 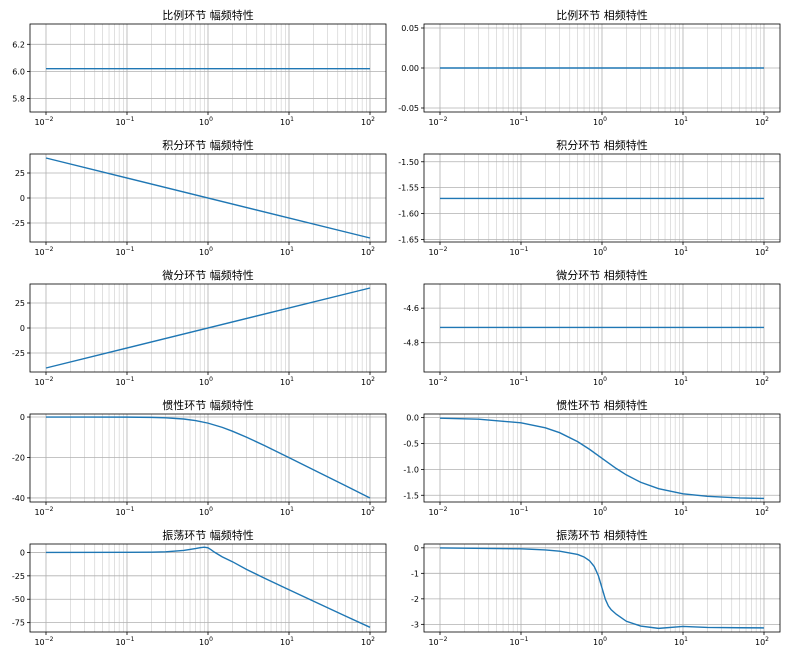 I want to click on subplot-title: 积分环节 相频特性, so click(x=602, y=145).